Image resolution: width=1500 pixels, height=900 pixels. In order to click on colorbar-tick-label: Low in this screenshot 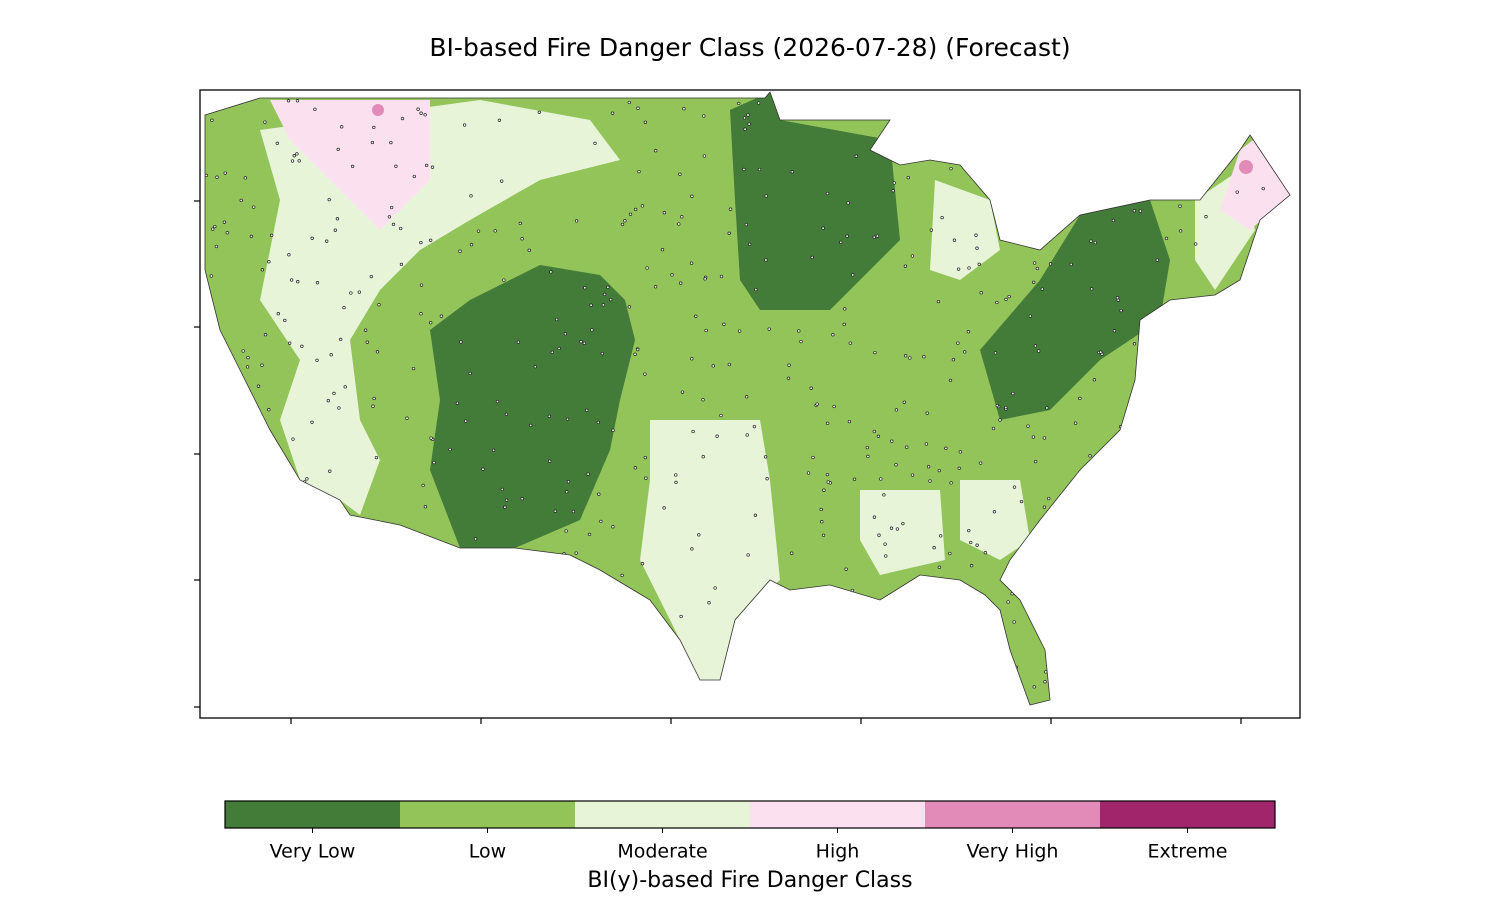, I will do `click(487, 852)`.